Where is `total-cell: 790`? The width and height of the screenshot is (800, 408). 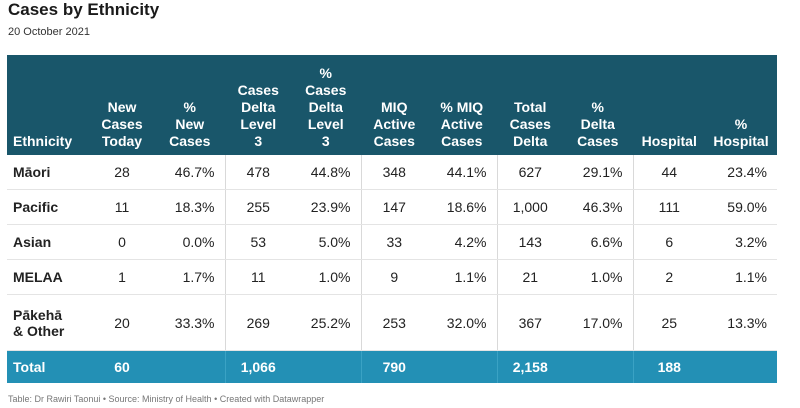 total-cell: 790 is located at coordinates (393, 366).